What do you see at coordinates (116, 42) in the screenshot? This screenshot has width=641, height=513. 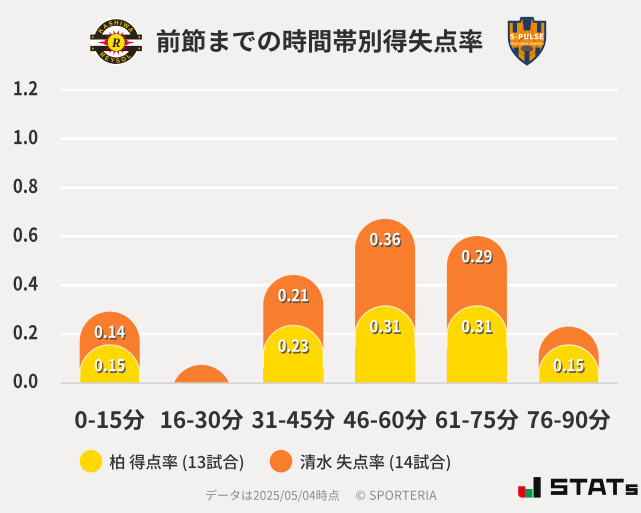 I see `svg-text: R` at bounding box center [116, 42].